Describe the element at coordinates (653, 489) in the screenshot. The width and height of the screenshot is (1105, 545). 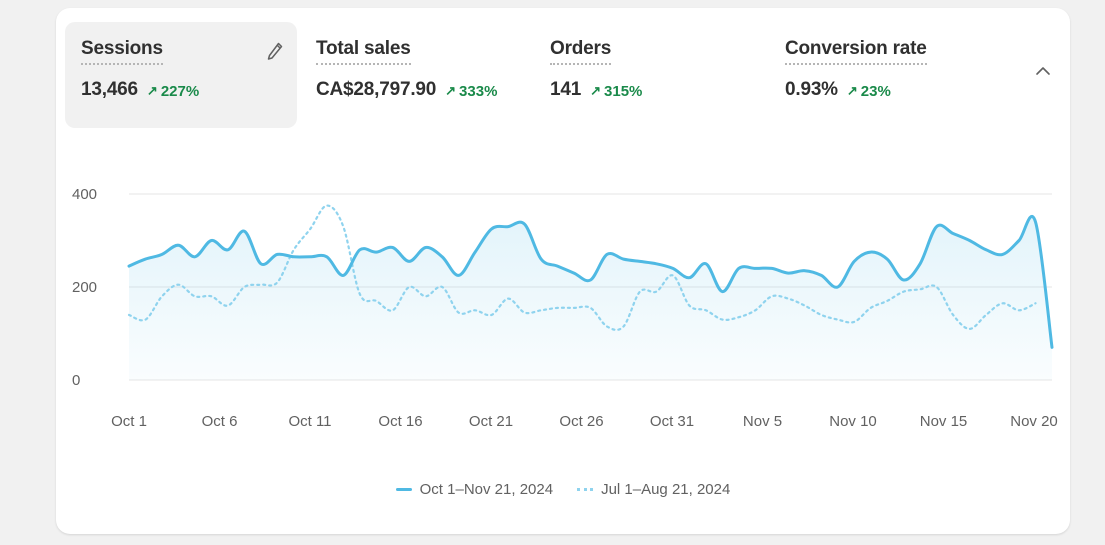
I see `legend-item-previous: Jul 1–Aug 21, 2024` at that location.